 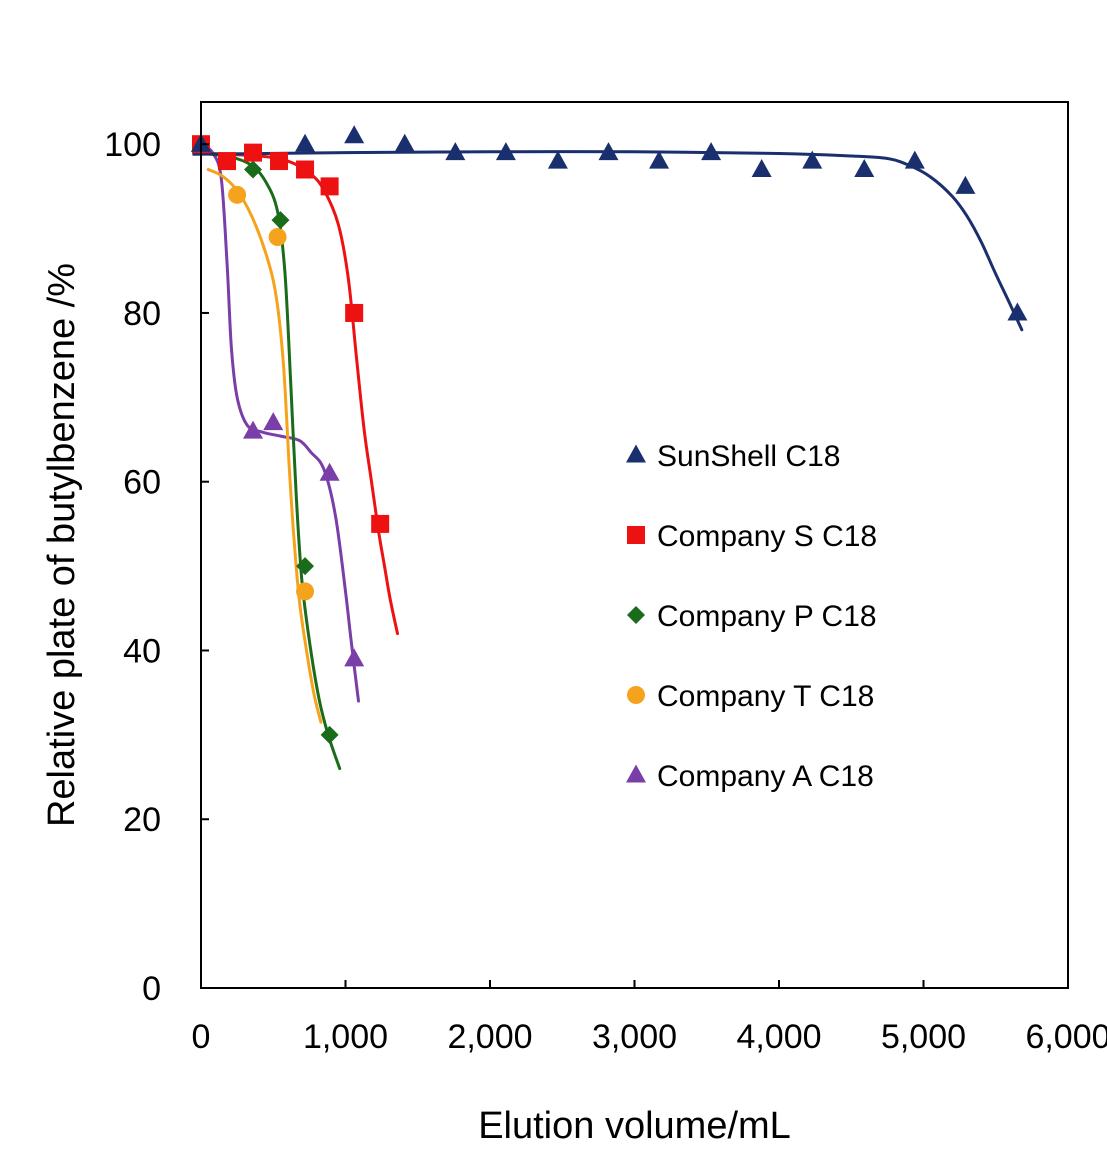 I want to click on legend-marker-company-s-c18, so click(x=636, y=535).